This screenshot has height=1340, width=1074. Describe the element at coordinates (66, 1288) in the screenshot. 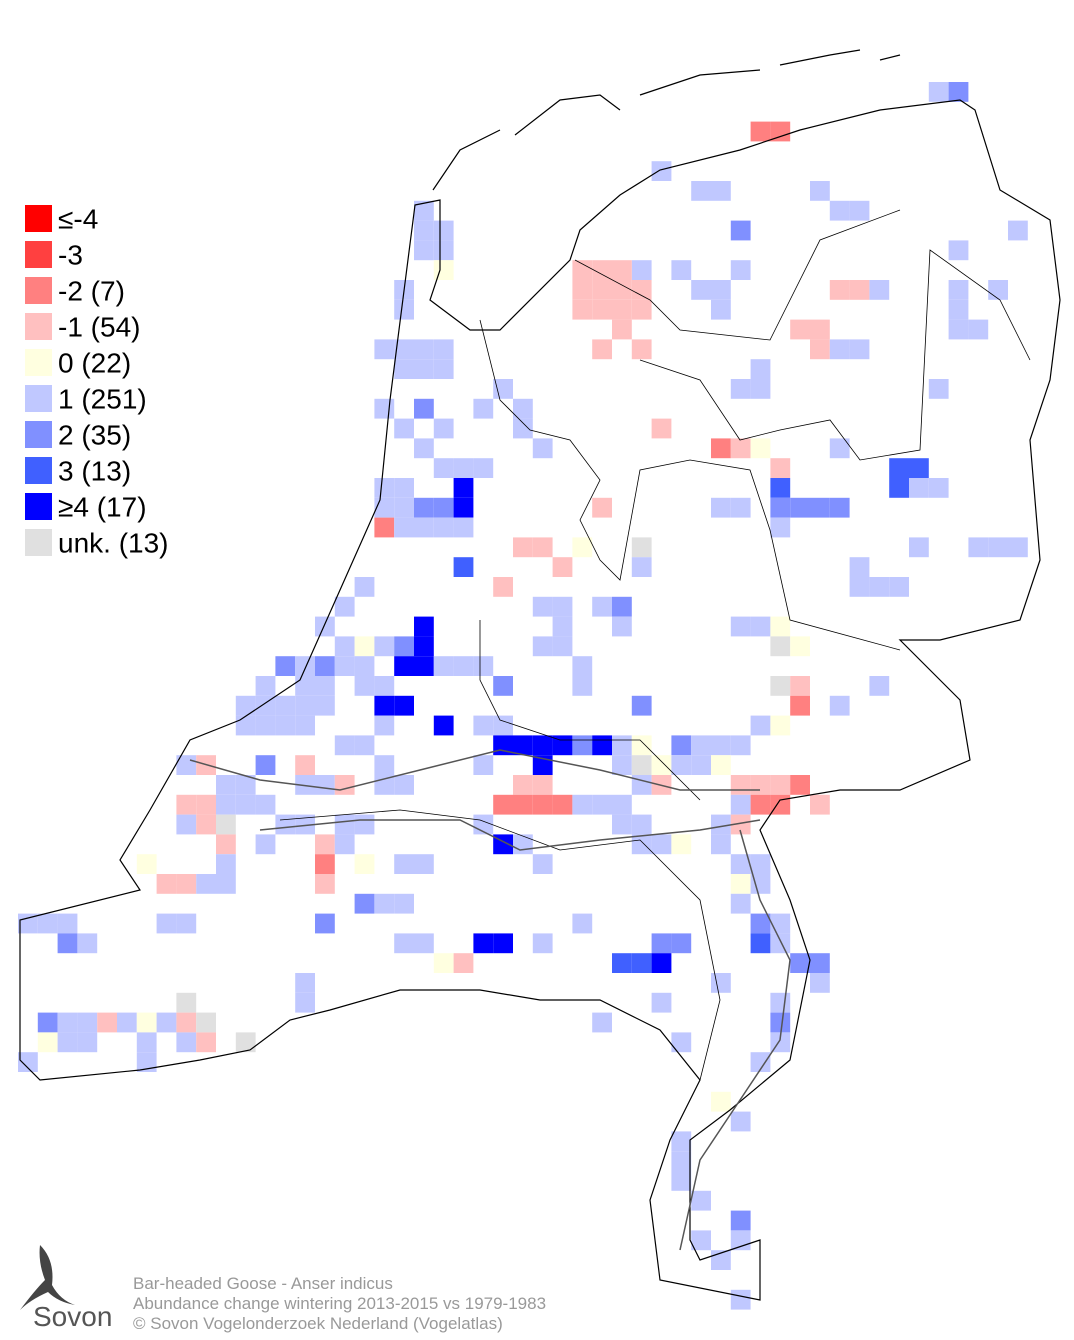

I see `logo: Sovon` at that location.